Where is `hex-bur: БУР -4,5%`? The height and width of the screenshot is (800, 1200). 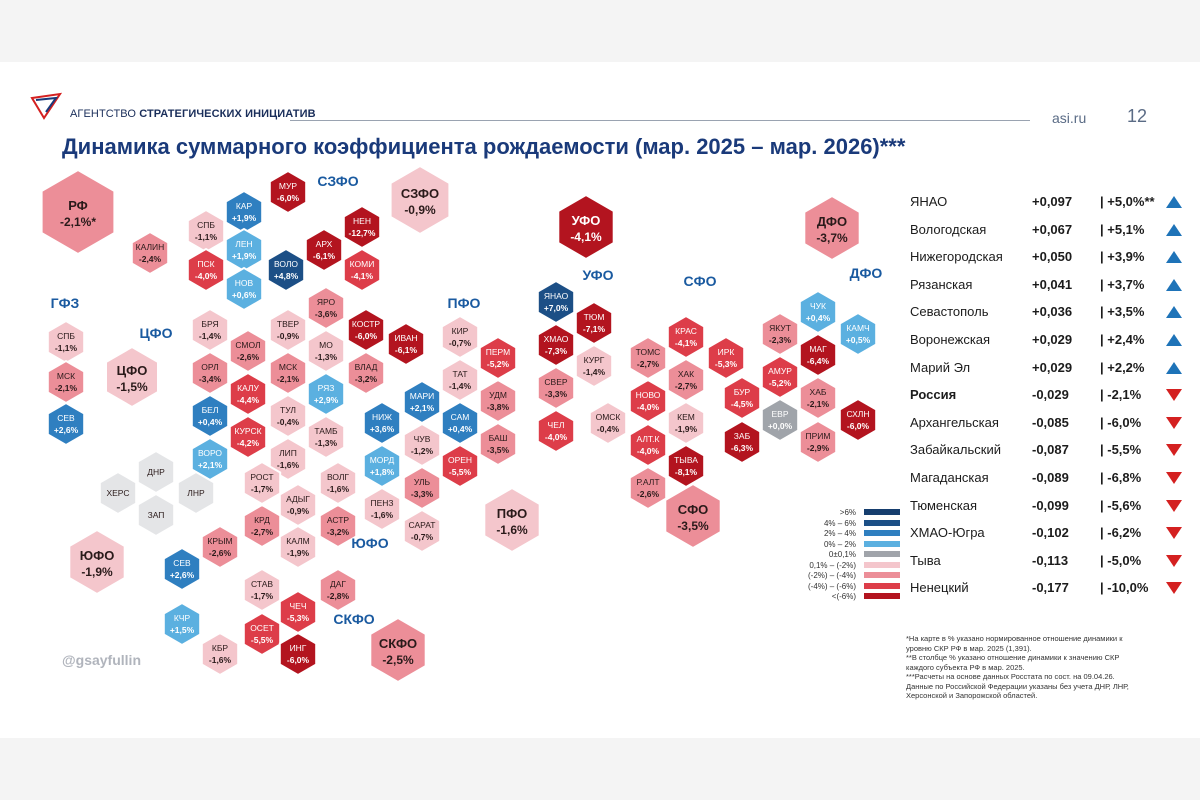
hex-bur: БУР -4,5% is located at coordinates (742, 398).